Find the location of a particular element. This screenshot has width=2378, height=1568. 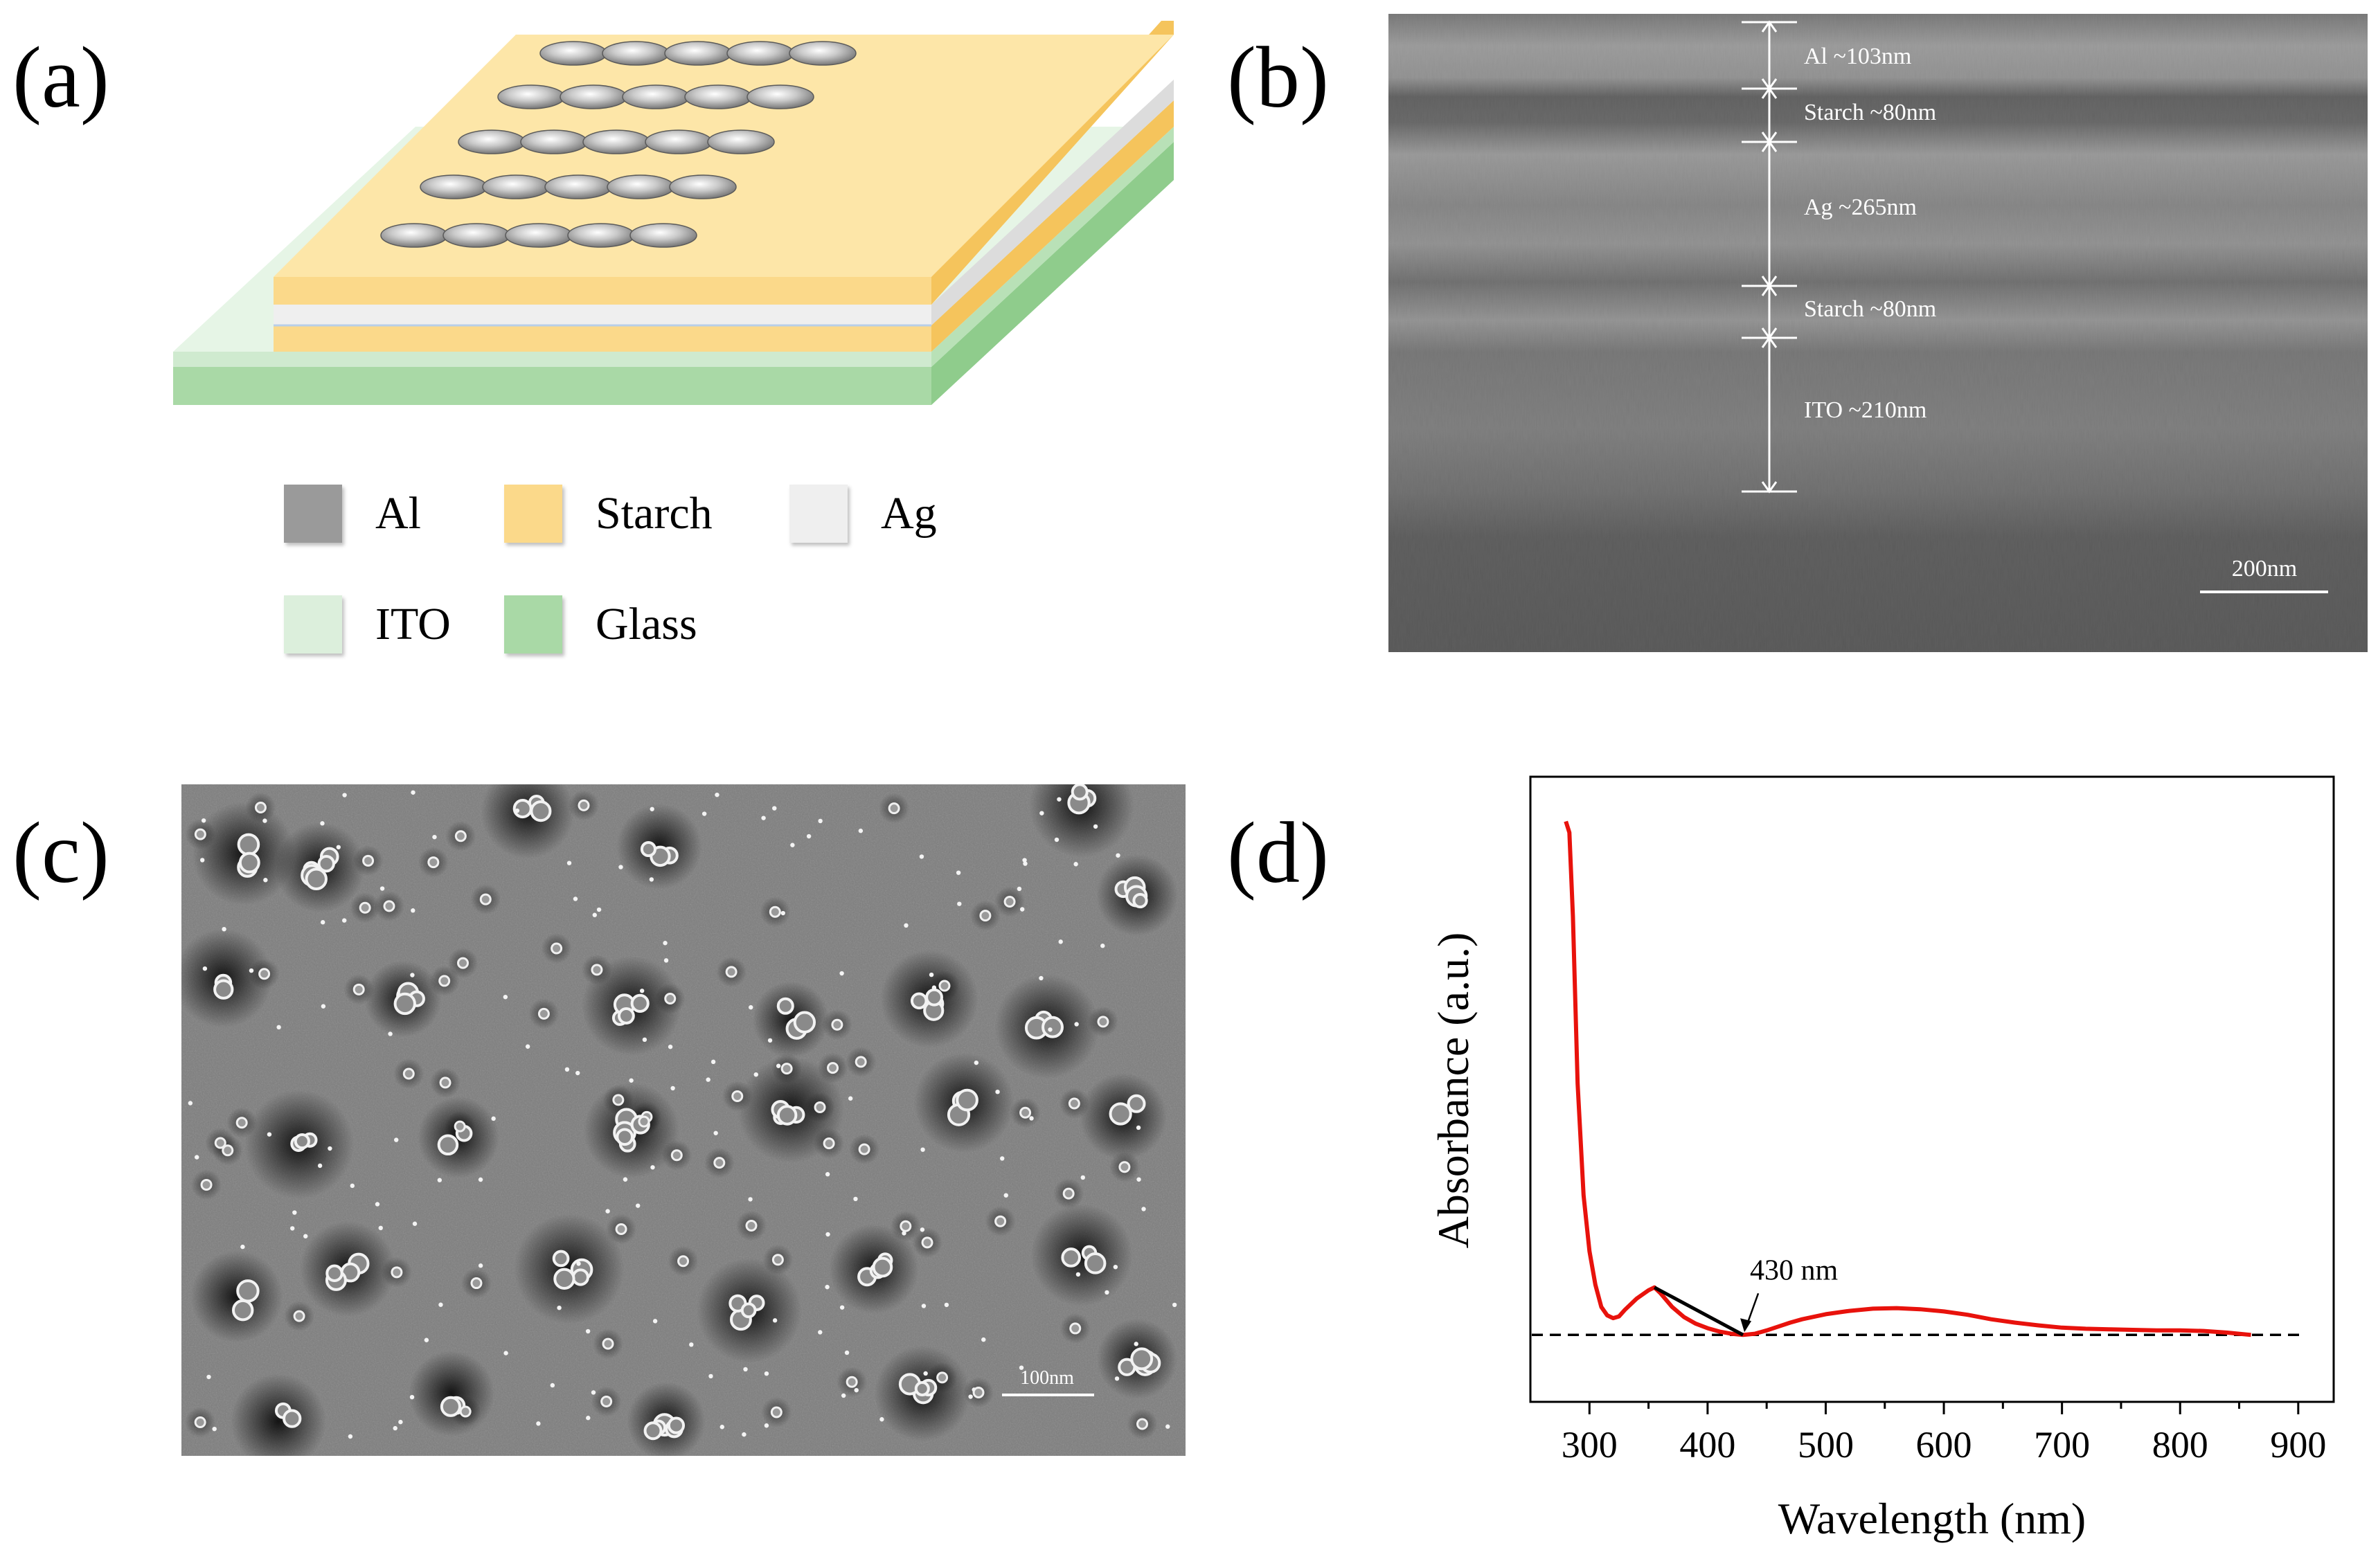

absorption-edge-tangent is located at coordinates (1698, 1311).